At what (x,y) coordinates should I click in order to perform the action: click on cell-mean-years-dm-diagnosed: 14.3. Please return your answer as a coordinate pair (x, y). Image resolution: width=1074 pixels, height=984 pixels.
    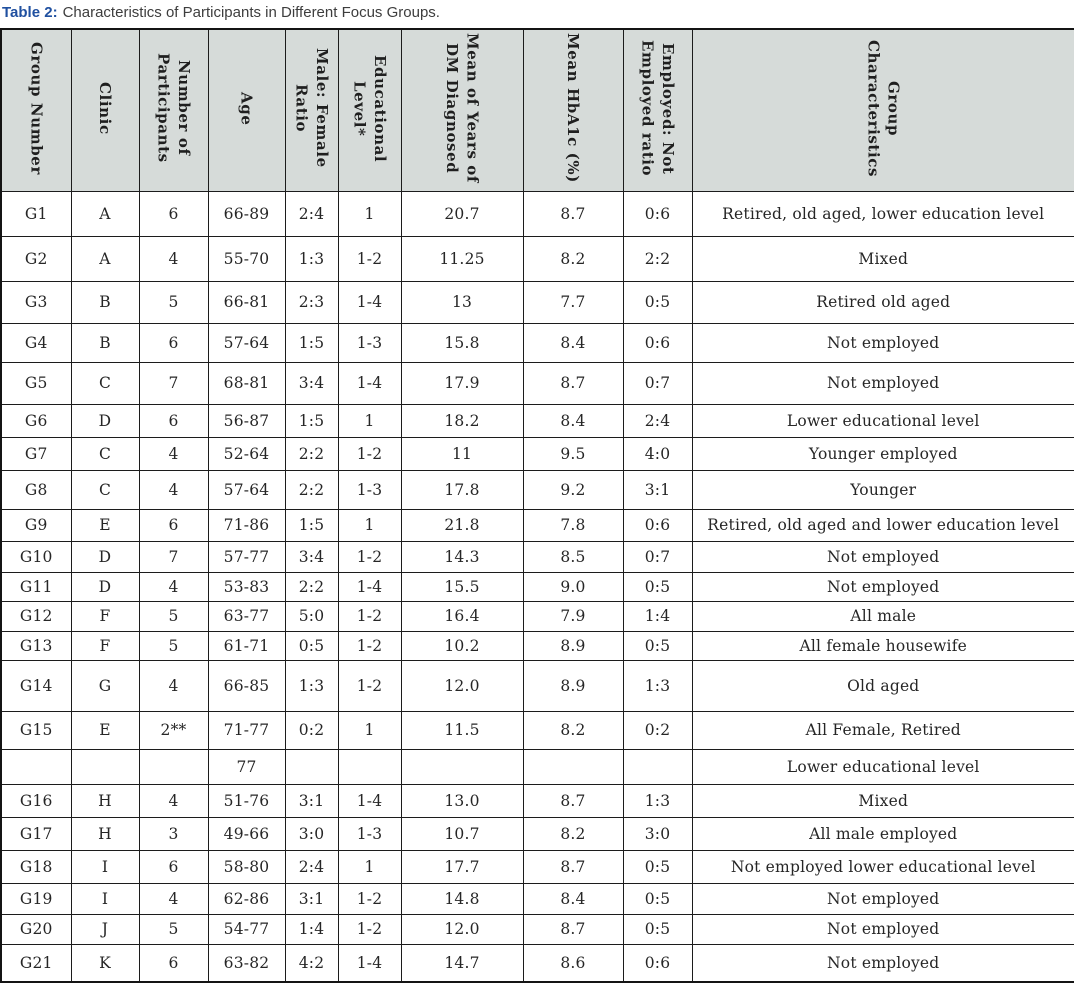
    Looking at the image, I should click on (462, 556).